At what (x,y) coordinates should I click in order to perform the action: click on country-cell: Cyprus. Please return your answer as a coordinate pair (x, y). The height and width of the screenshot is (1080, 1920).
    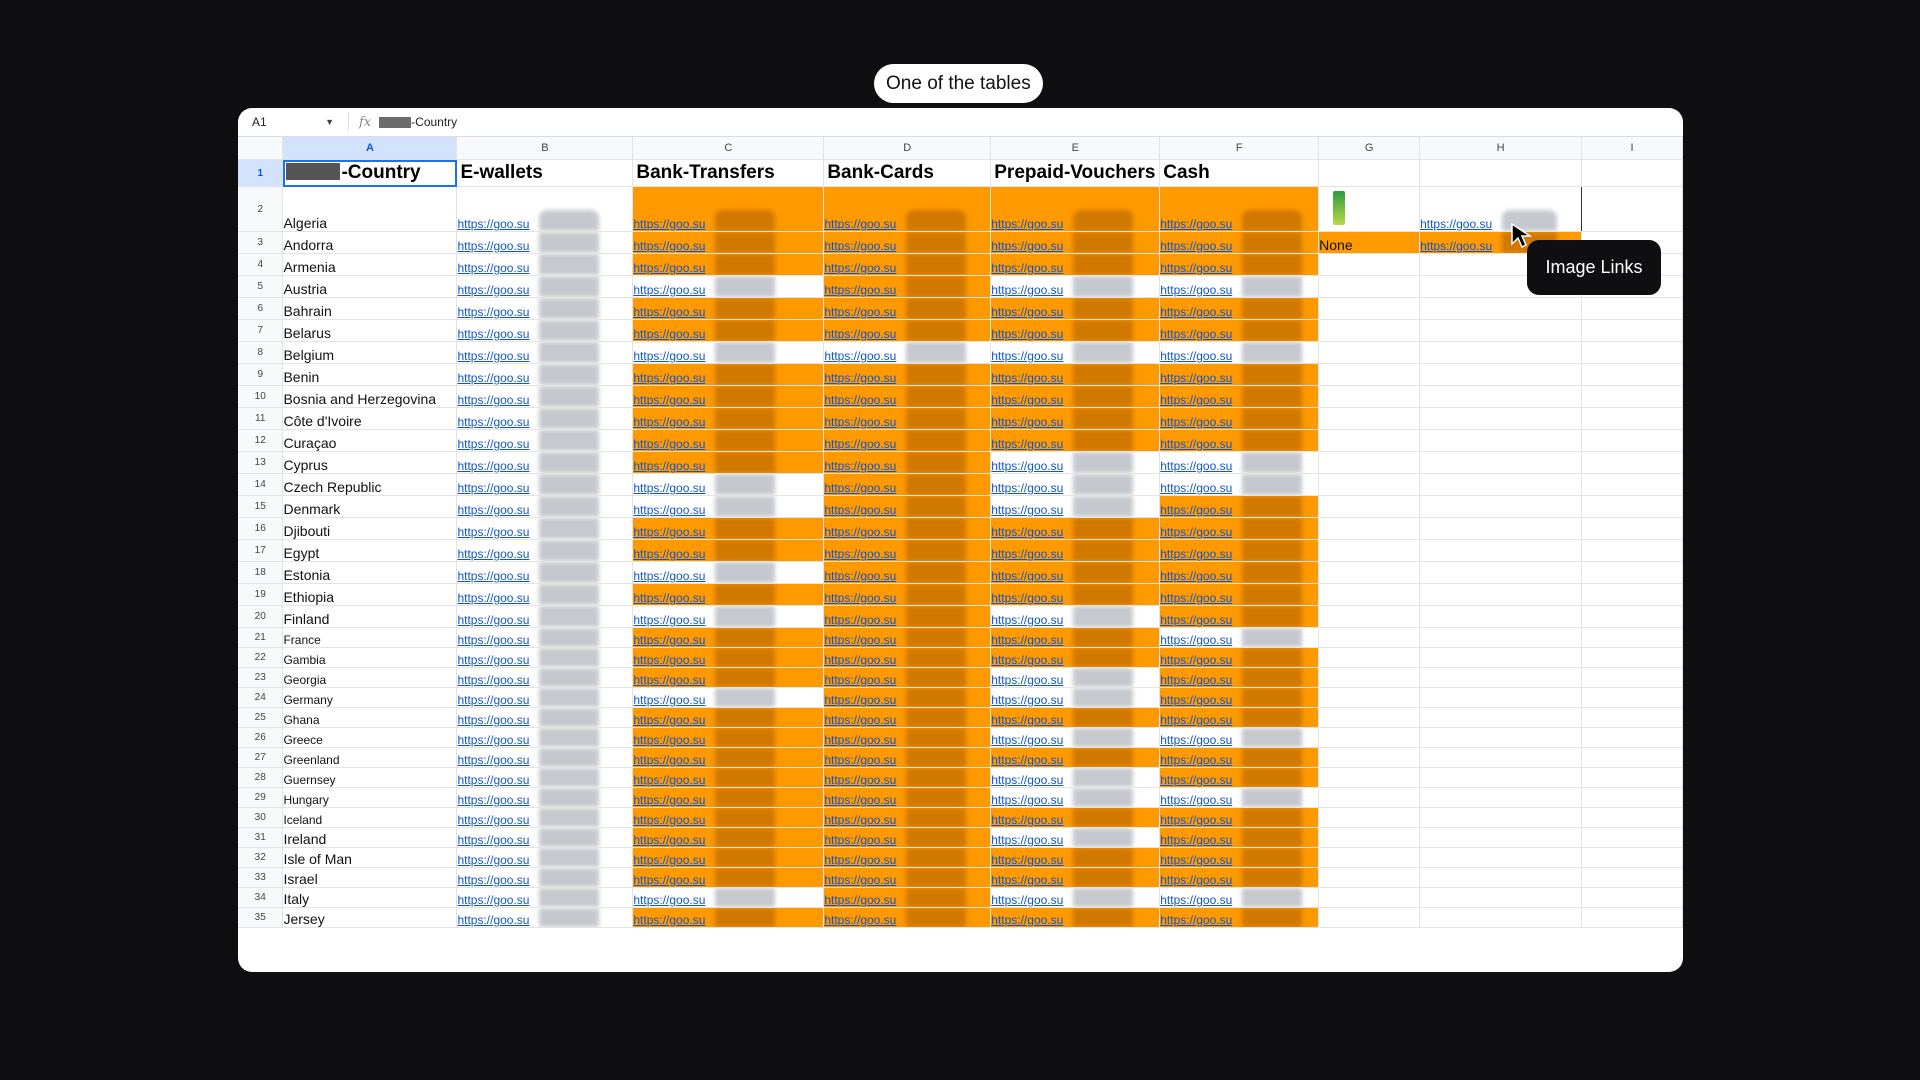
    Looking at the image, I should click on (370, 462).